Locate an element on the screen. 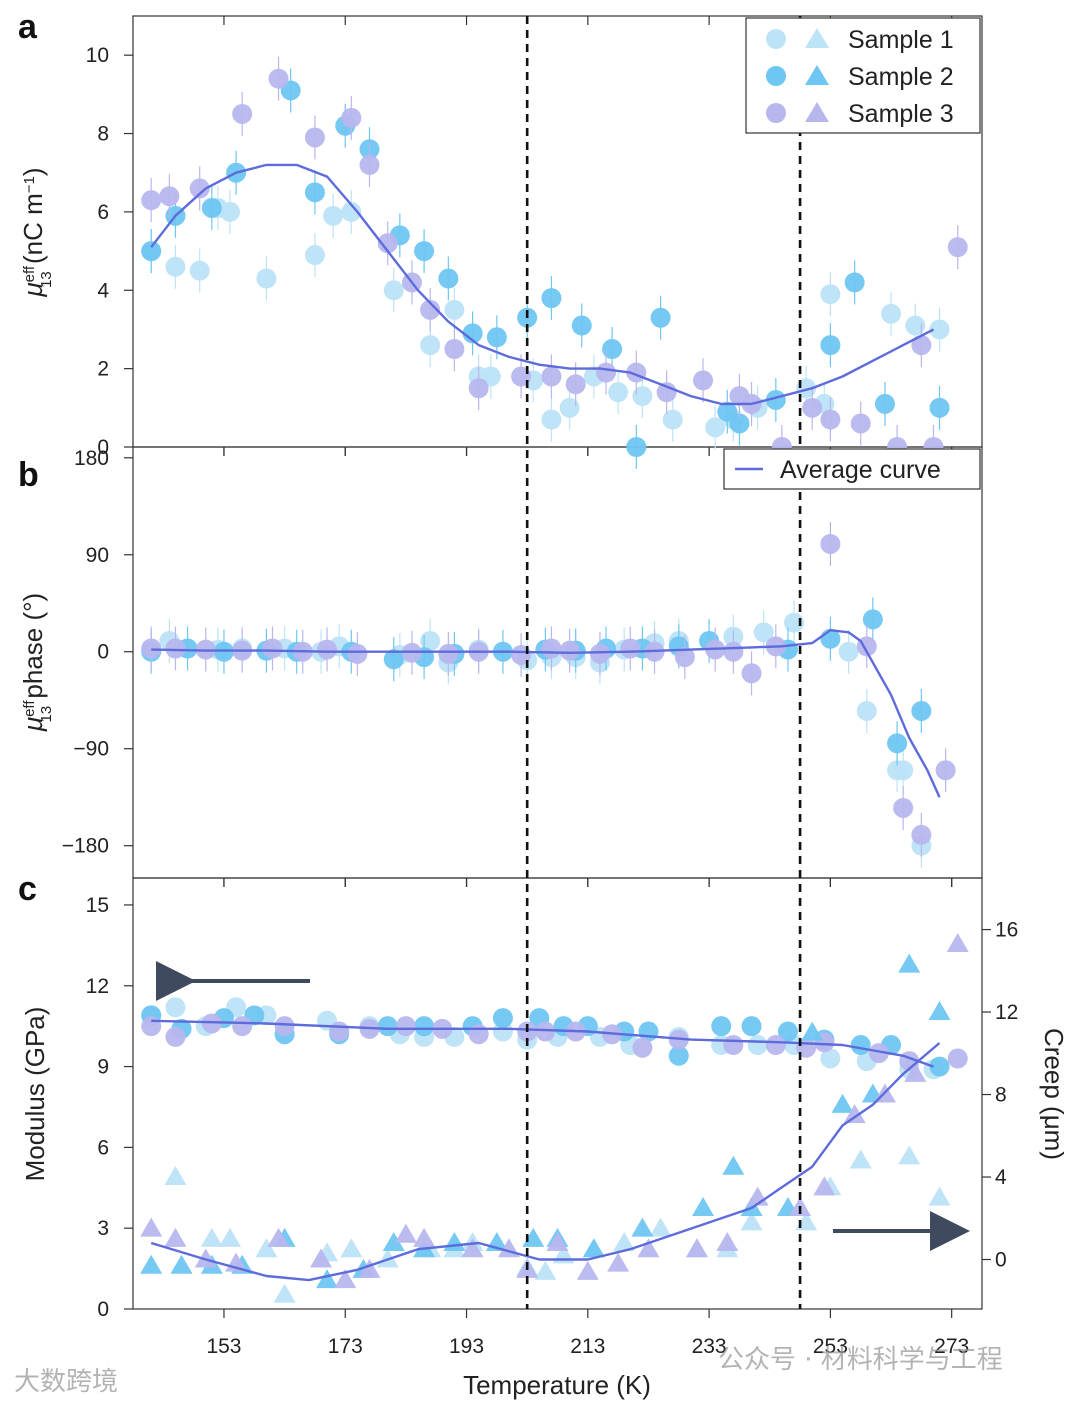  legend-s1-triangle is located at coordinates (817, 38).